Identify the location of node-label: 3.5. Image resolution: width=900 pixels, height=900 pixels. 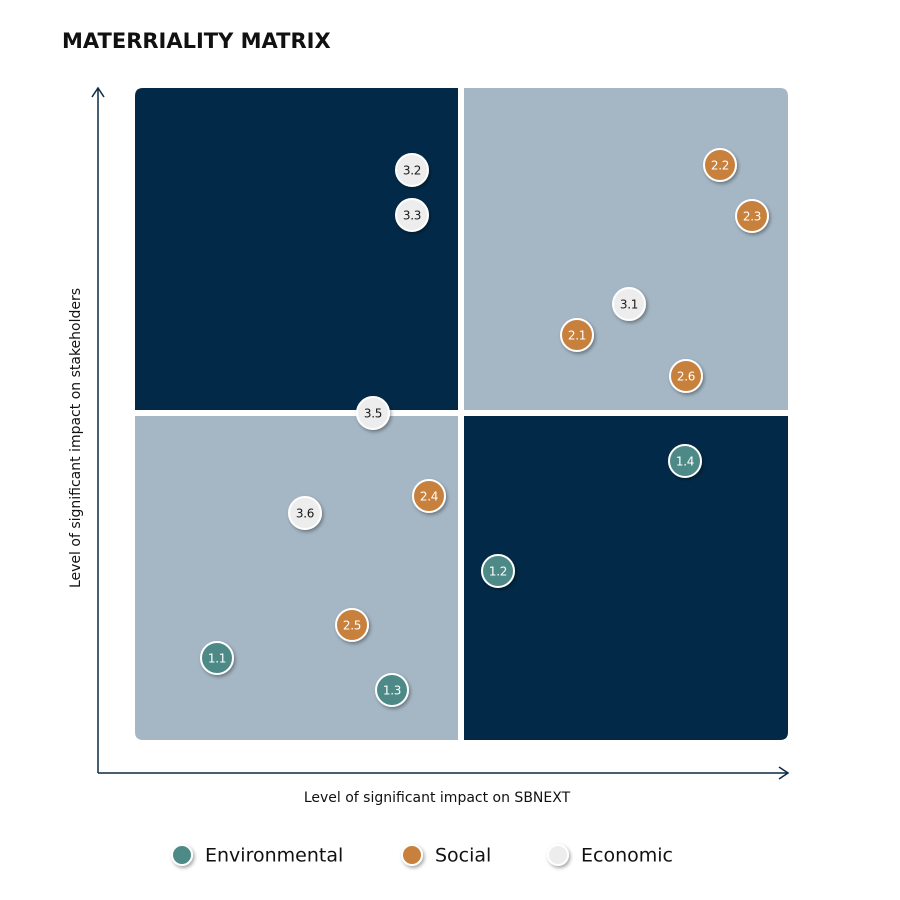
(373, 414).